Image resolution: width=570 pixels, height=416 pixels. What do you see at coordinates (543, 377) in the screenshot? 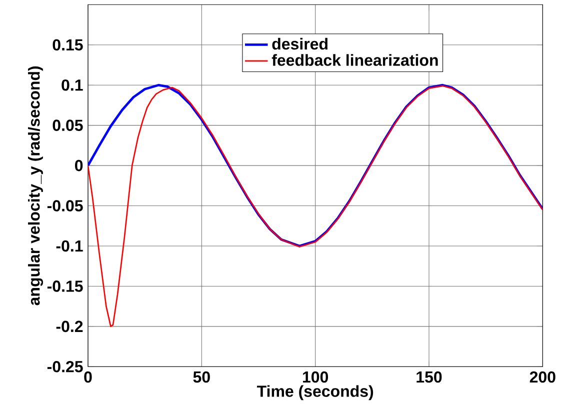
I see `x-tick-label: 200` at bounding box center [543, 377].